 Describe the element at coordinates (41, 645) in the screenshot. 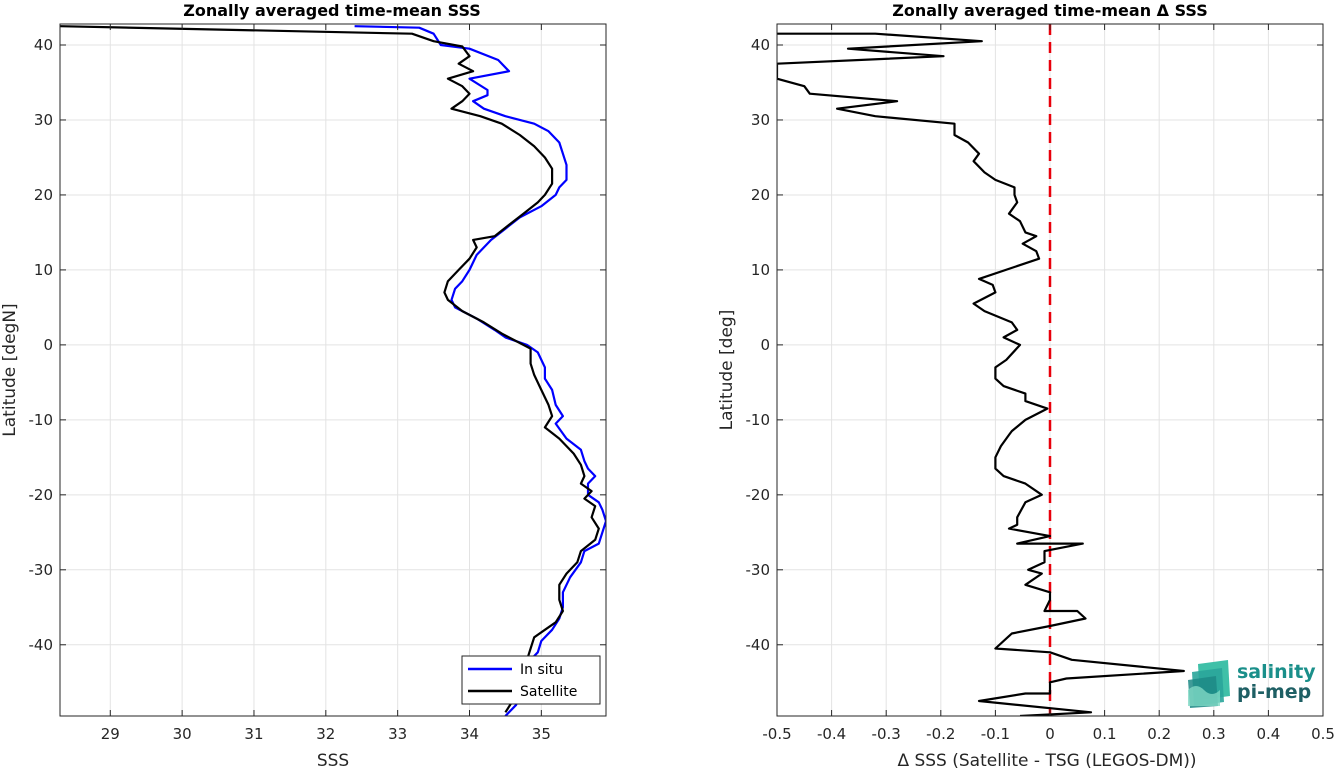

I see `sss-y-tick-label: -40` at that location.